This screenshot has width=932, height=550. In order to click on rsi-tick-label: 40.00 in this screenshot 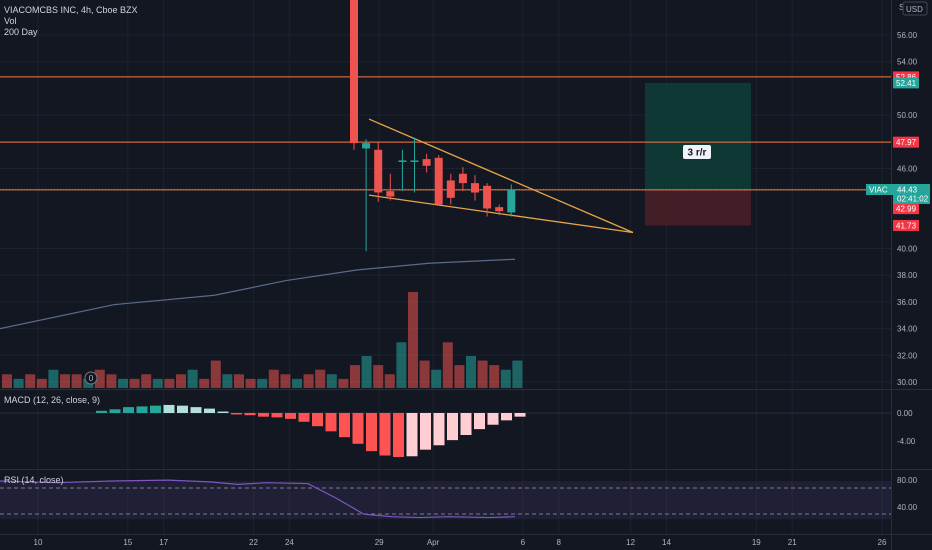, I will do `click(907, 507)`.